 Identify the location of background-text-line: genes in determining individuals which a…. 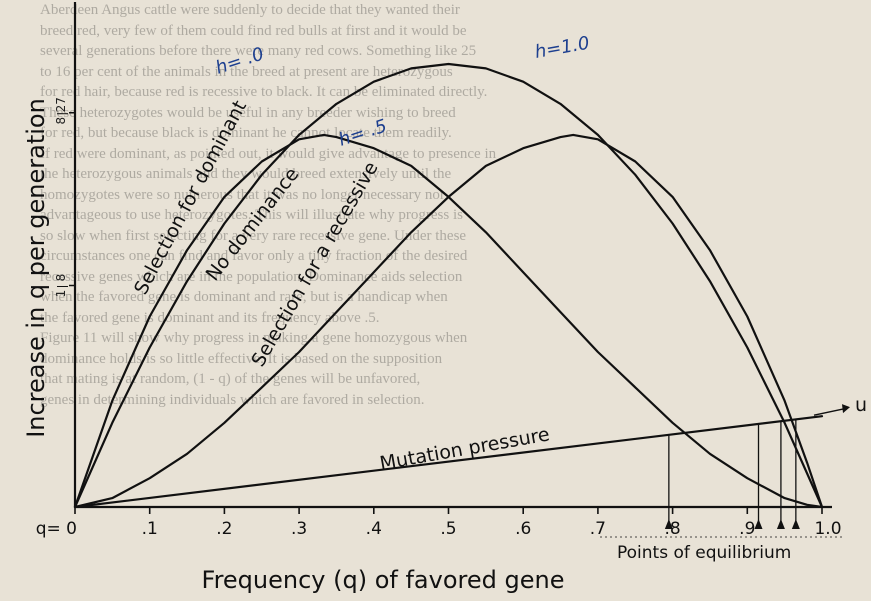
(232, 399).